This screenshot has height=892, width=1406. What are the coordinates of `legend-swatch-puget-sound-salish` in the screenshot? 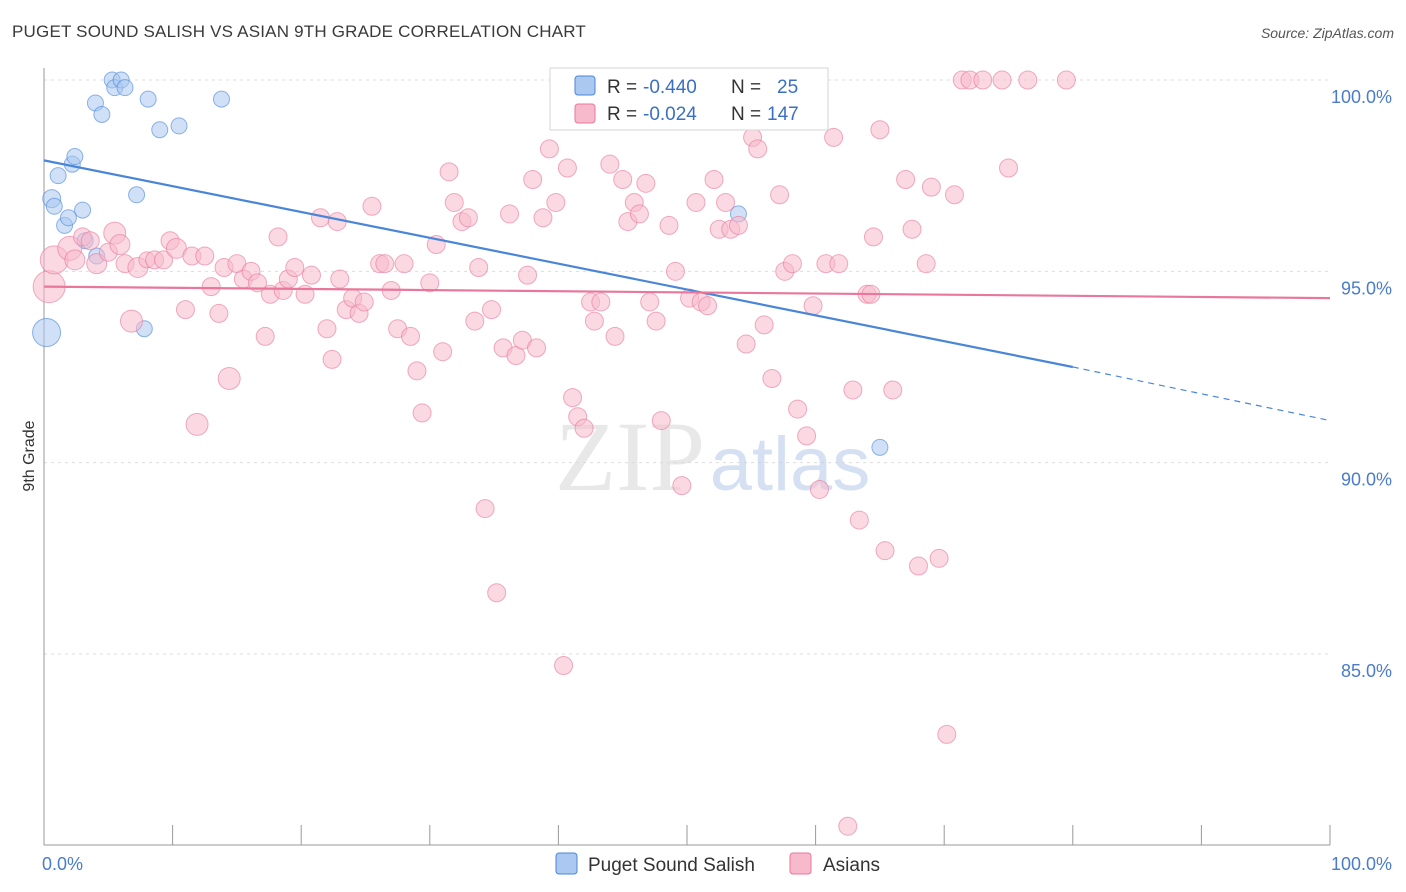 It's located at (585, 85).